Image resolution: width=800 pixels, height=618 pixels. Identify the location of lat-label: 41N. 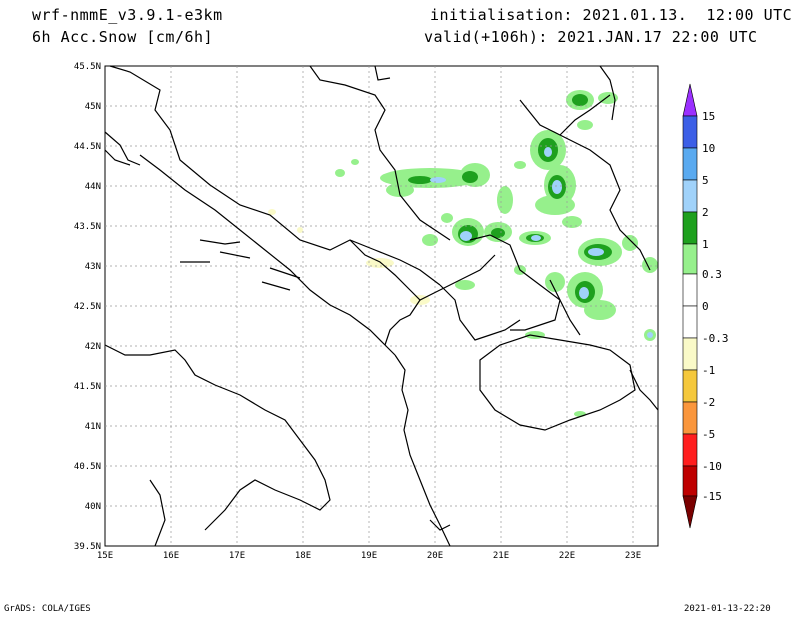
(93, 427).